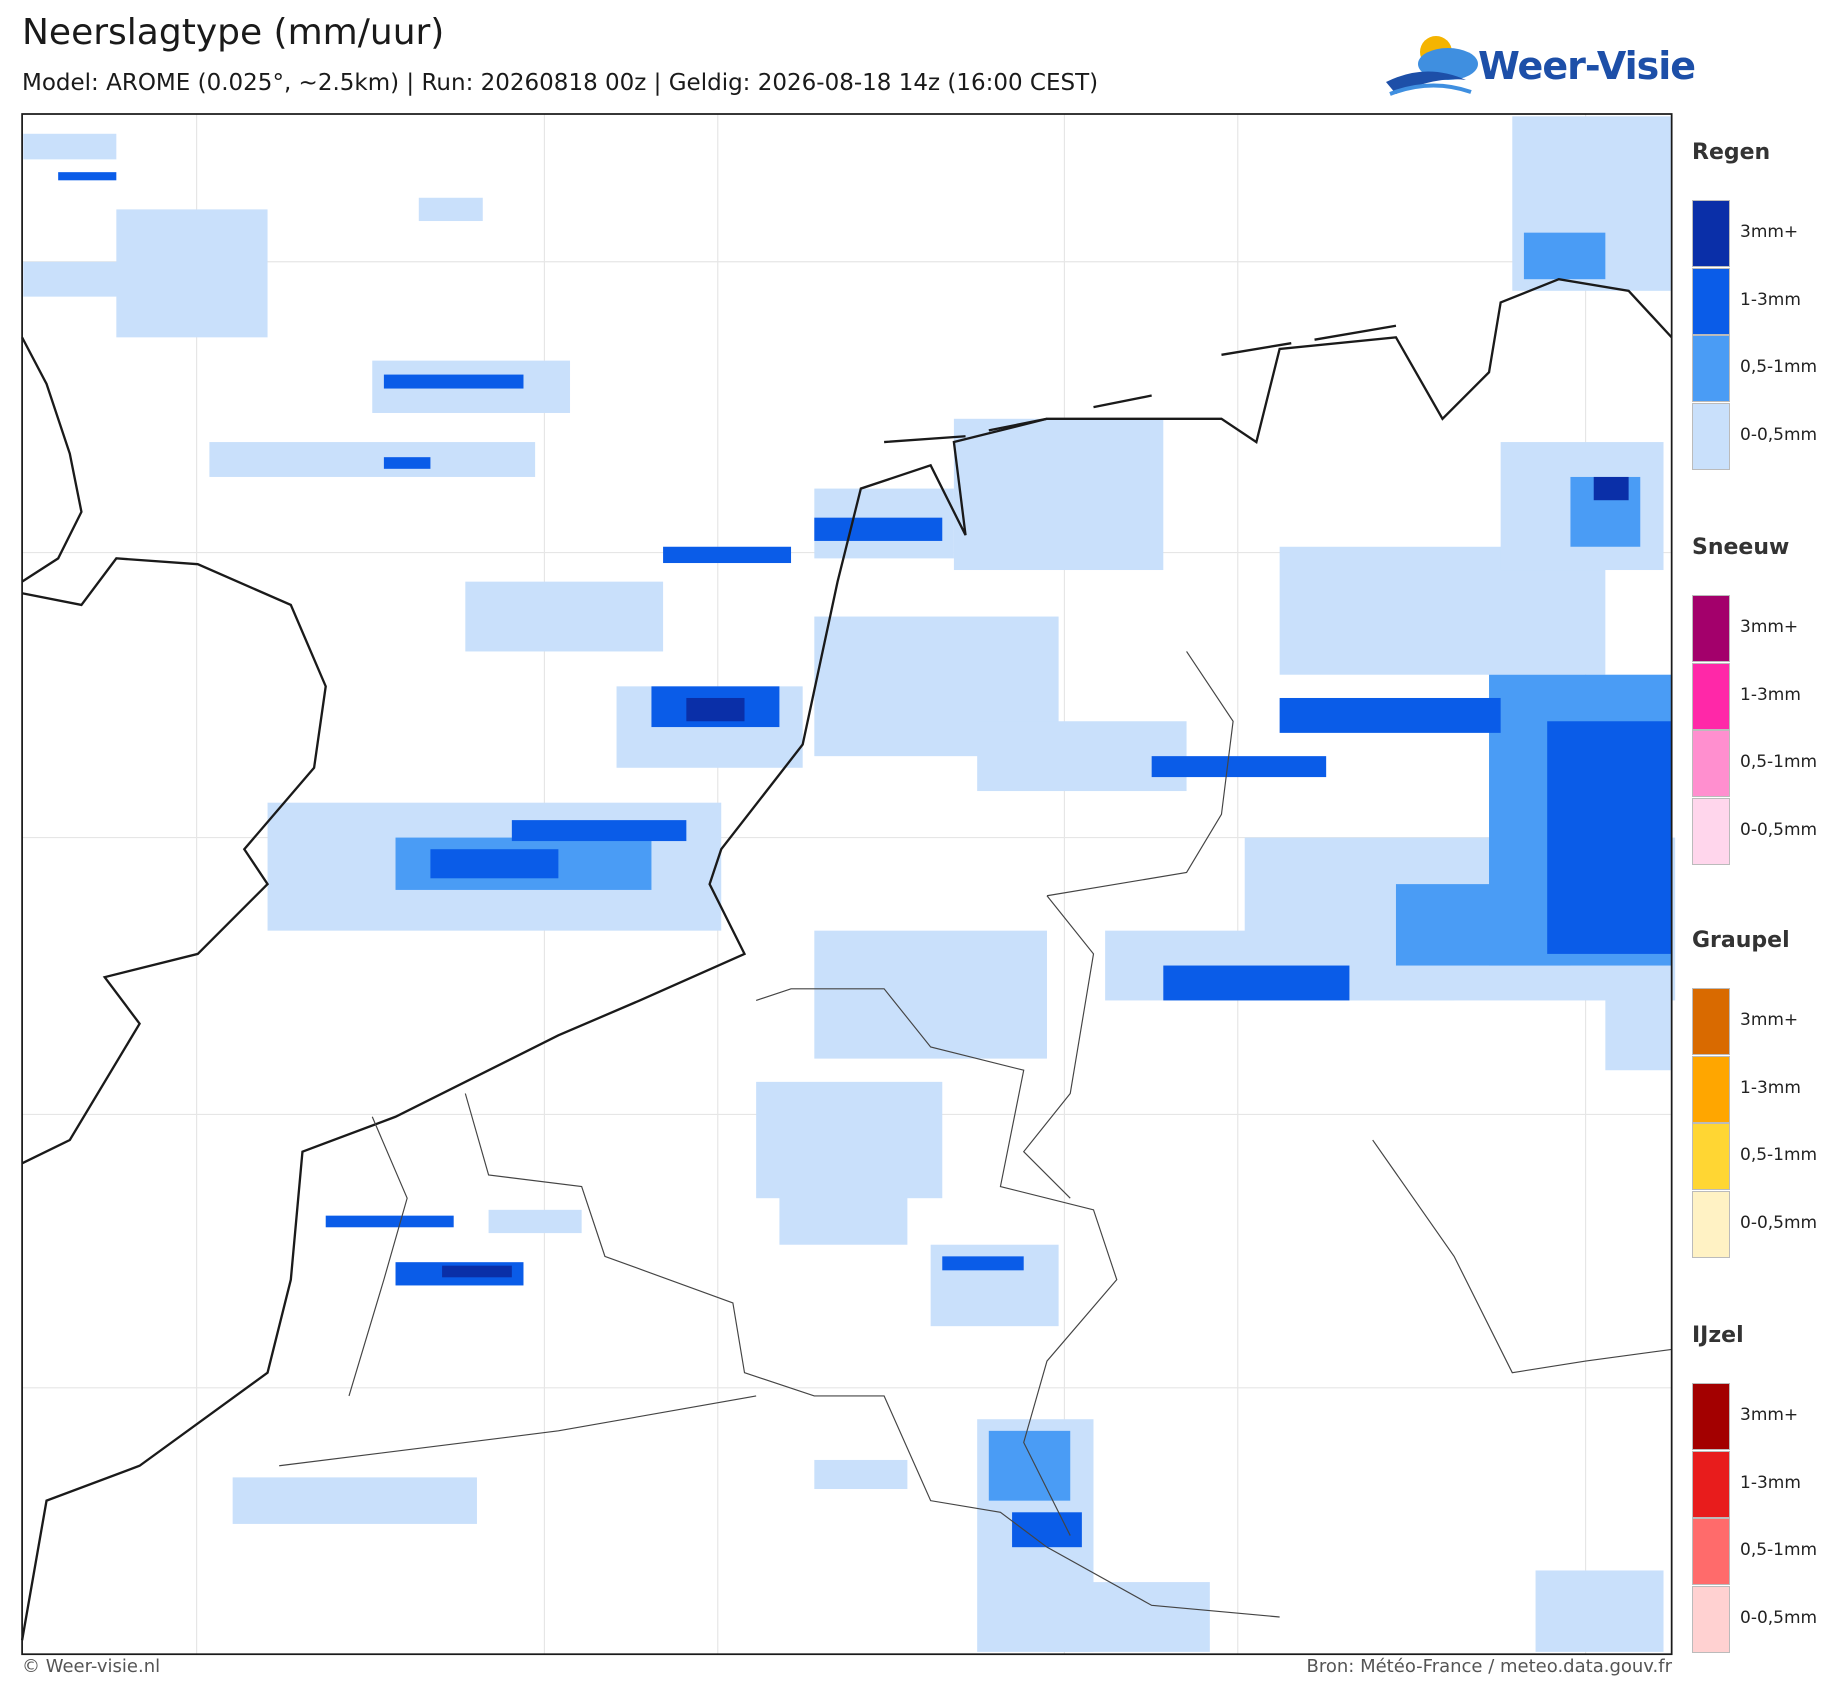 The height and width of the screenshot is (1681, 1824). Describe the element at coordinates (91, 1666) in the screenshot. I see `footer-left: © Weer-visie.nl` at that location.